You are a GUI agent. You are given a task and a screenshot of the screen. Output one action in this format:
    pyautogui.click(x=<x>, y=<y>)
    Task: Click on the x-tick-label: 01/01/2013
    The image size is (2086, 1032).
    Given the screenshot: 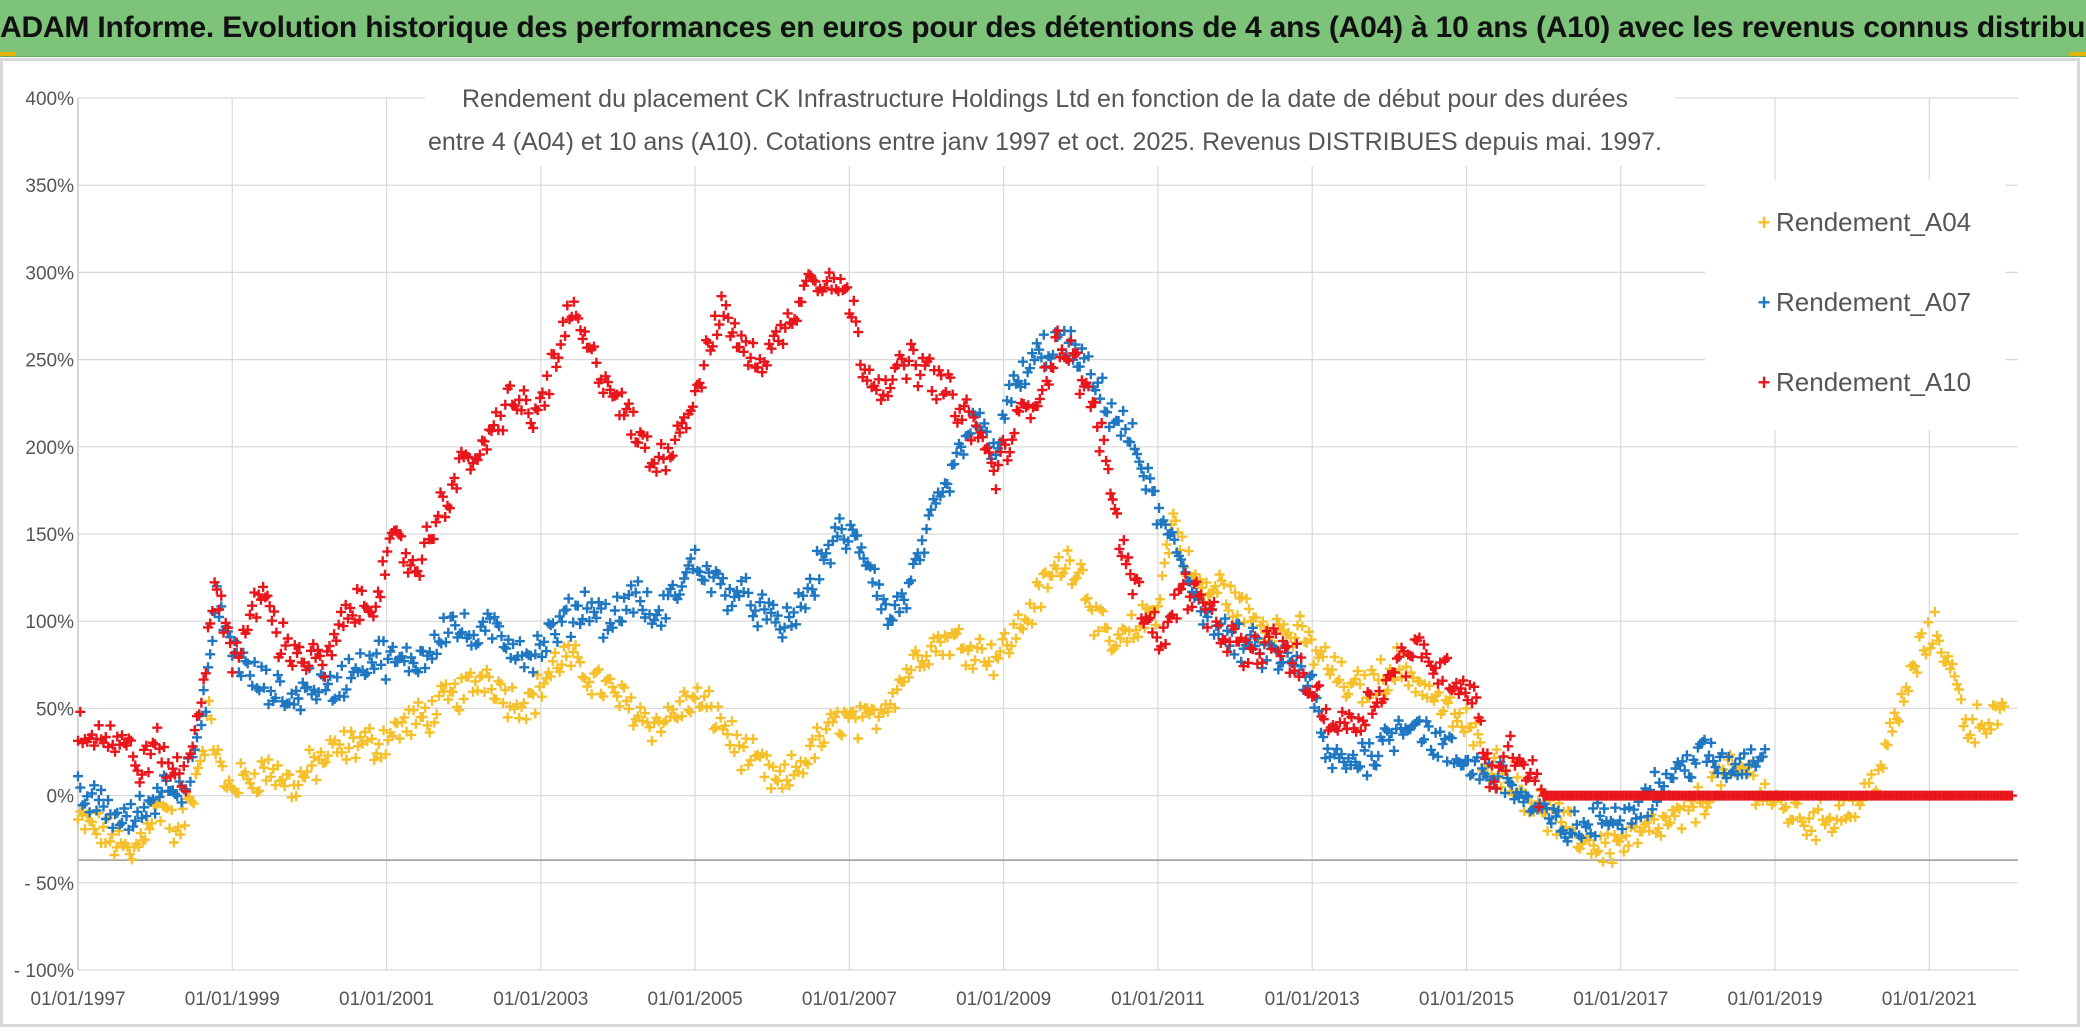 What is the action you would take?
    pyautogui.click(x=1312, y=999)
    